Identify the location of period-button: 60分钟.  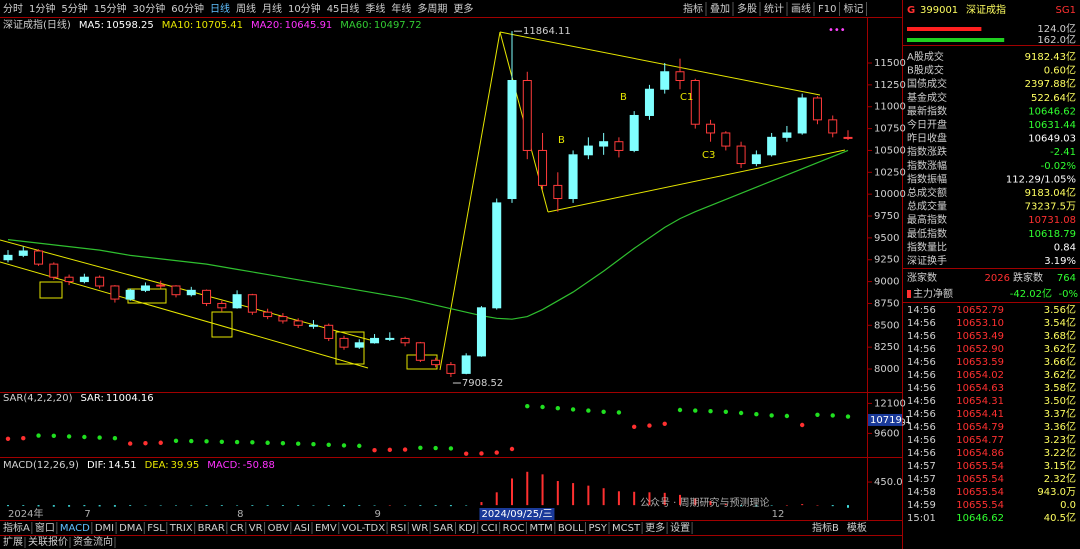
(187, 8).